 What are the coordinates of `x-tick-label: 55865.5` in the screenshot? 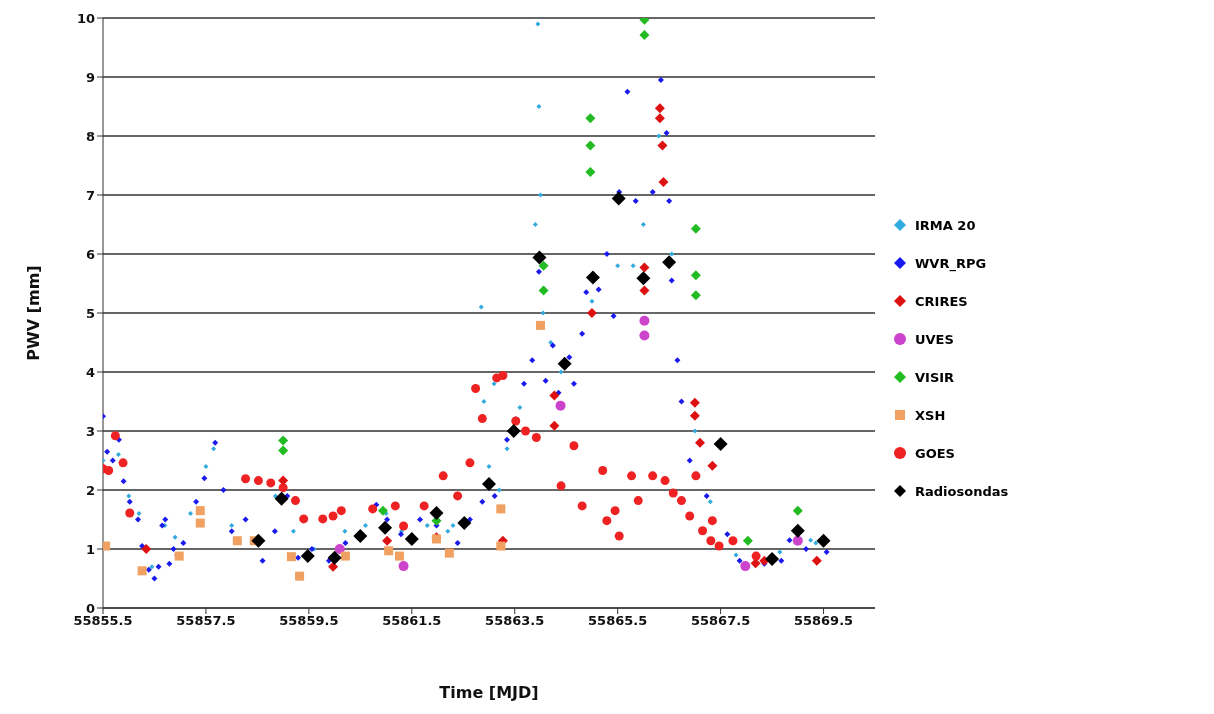 It's located at (618, 621).